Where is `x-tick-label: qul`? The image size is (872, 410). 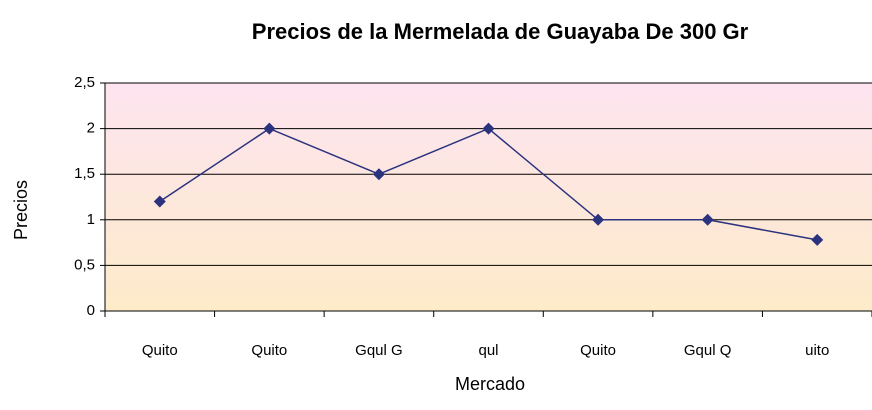 x-tick-label: qul is located at coordinates (488, 350).